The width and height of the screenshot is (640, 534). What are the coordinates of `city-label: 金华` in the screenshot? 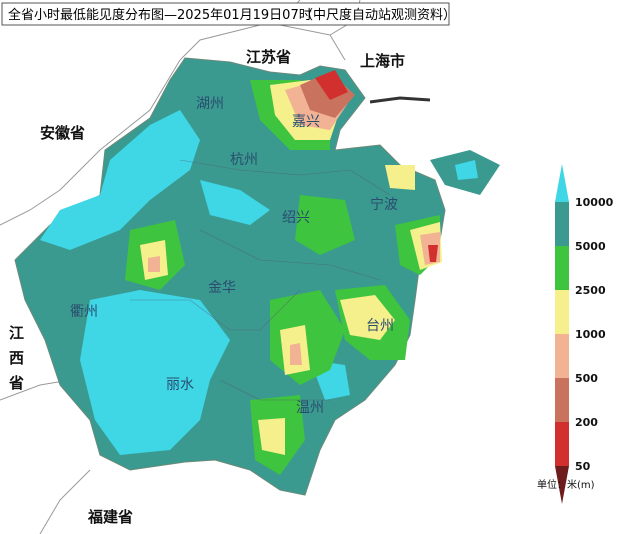 It's located at (222, 288).